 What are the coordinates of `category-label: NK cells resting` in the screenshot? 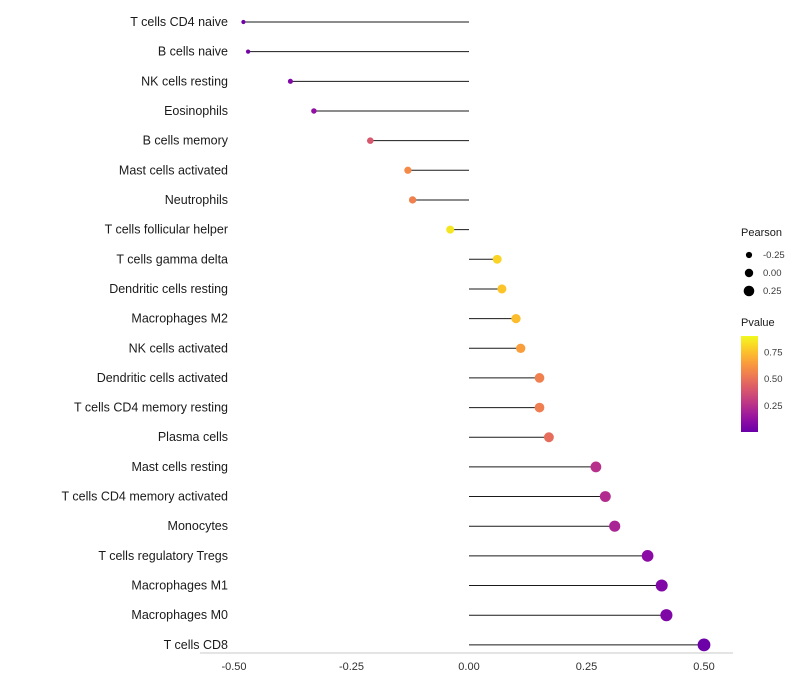 It's located at (184, 81).